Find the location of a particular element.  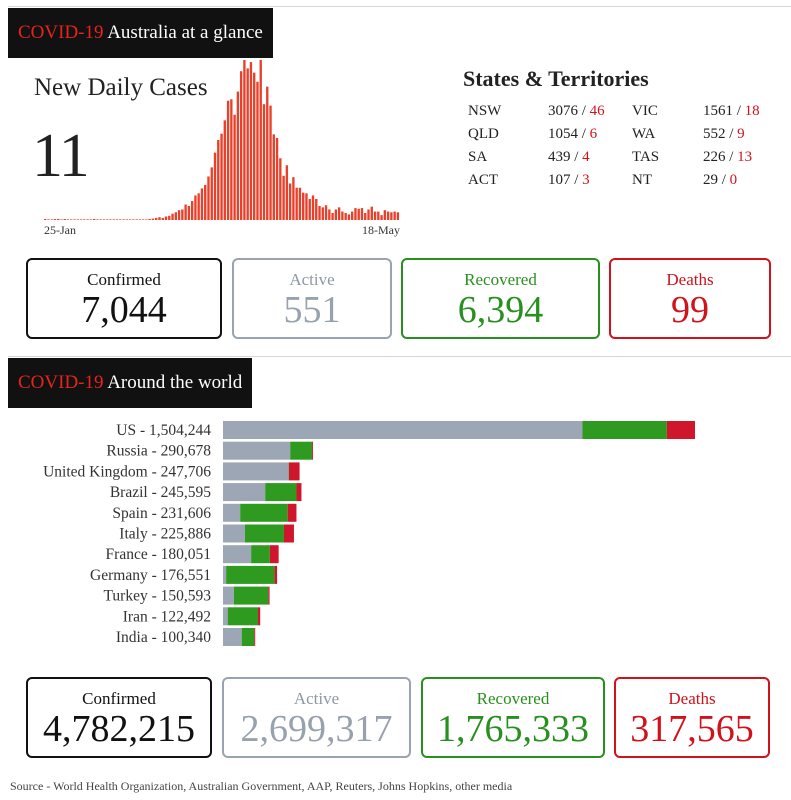

state-deaths: 6 is located at coordinates (593, 134).